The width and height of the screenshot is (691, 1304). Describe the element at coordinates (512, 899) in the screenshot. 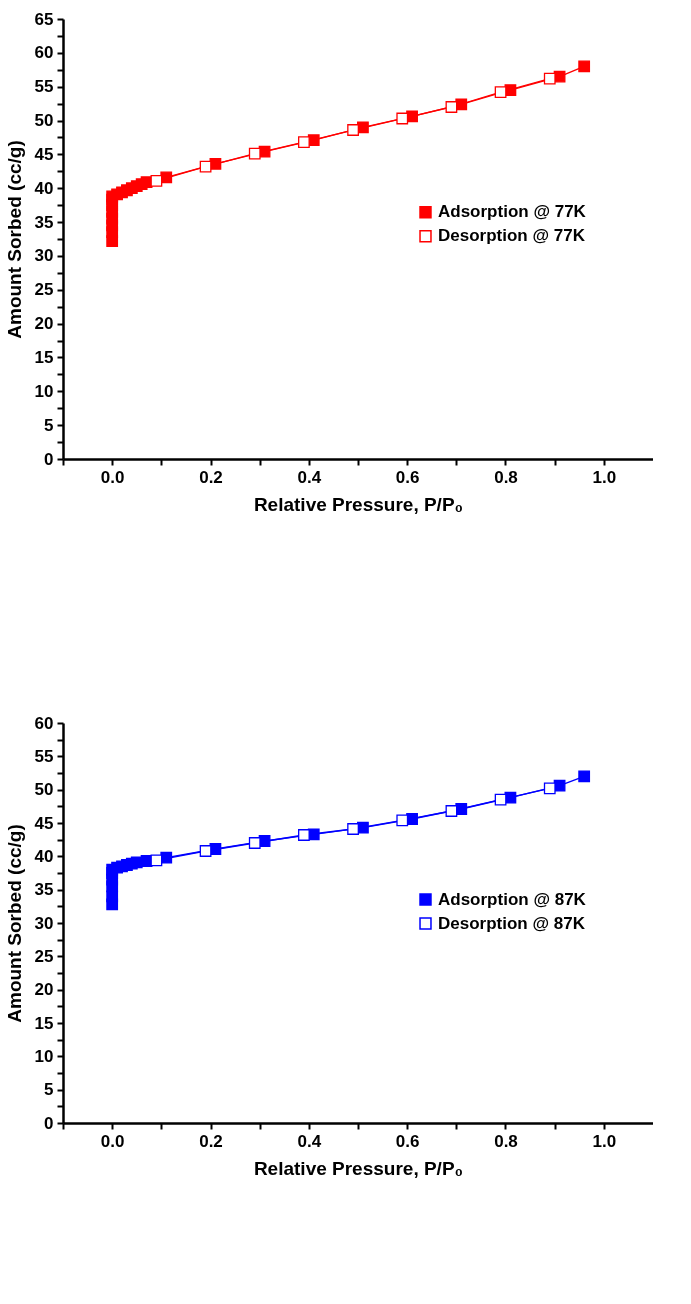

I see `legend-label: Adsorption @ 87K` at that location.